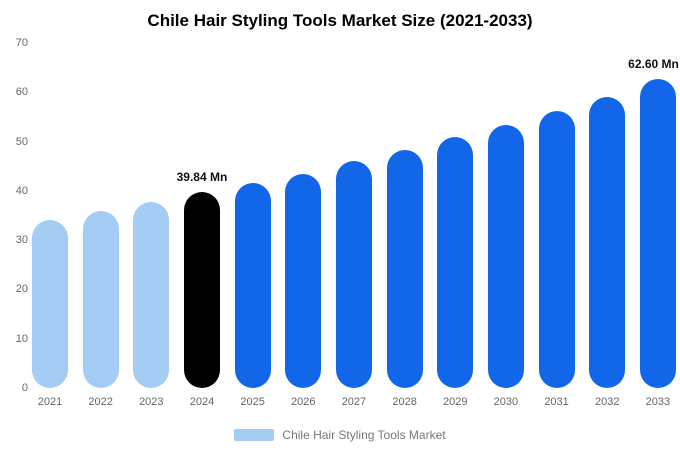 The height and width of the screenshot is (450, 680). I want to click on bar-2028, so click(404, 268).